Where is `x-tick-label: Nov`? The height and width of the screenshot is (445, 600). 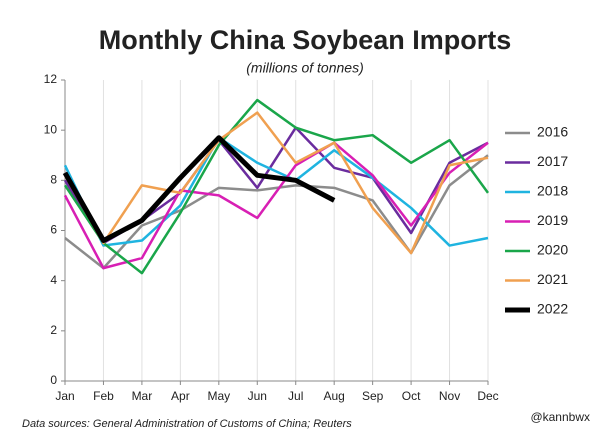 x-tick-label: Nov is located at coordinates (449, 396).